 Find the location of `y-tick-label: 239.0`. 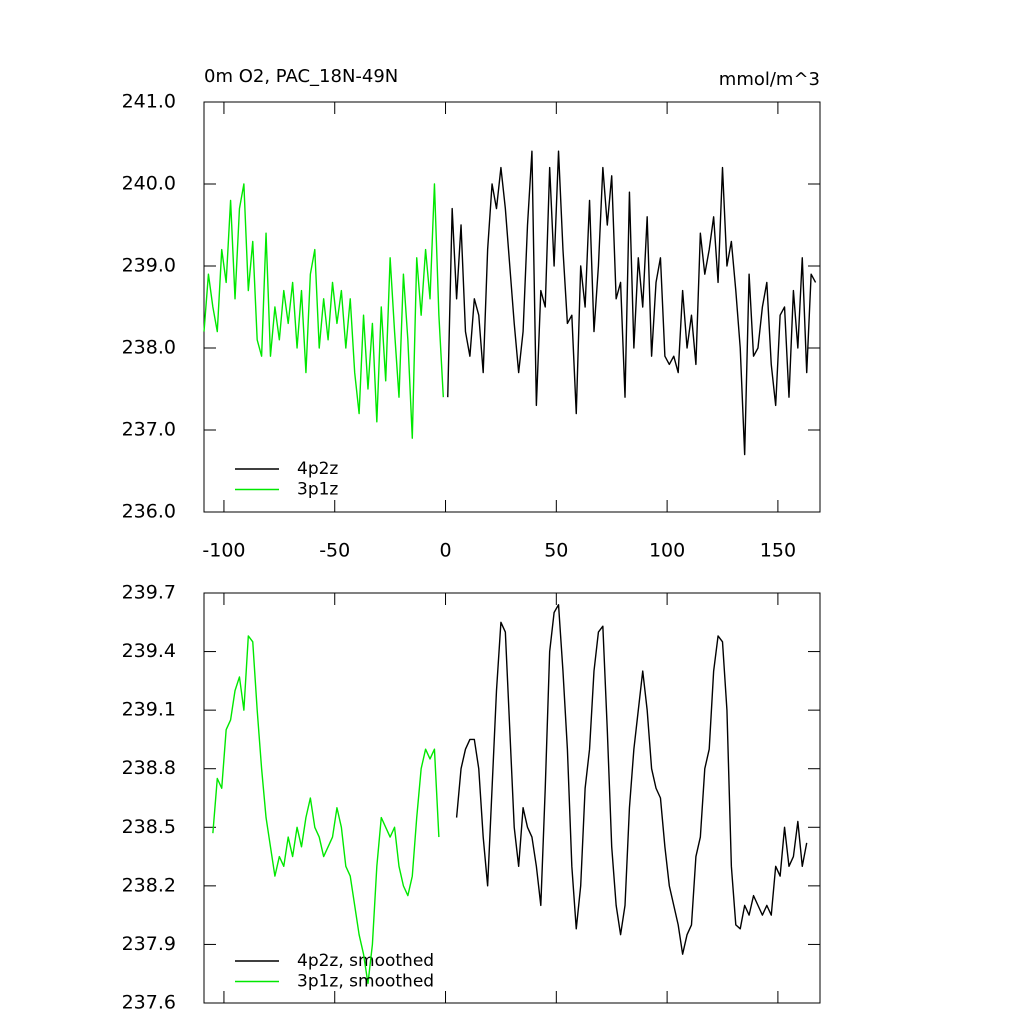

y-tick-label: 239.0 is located at coordinates (149, 266).